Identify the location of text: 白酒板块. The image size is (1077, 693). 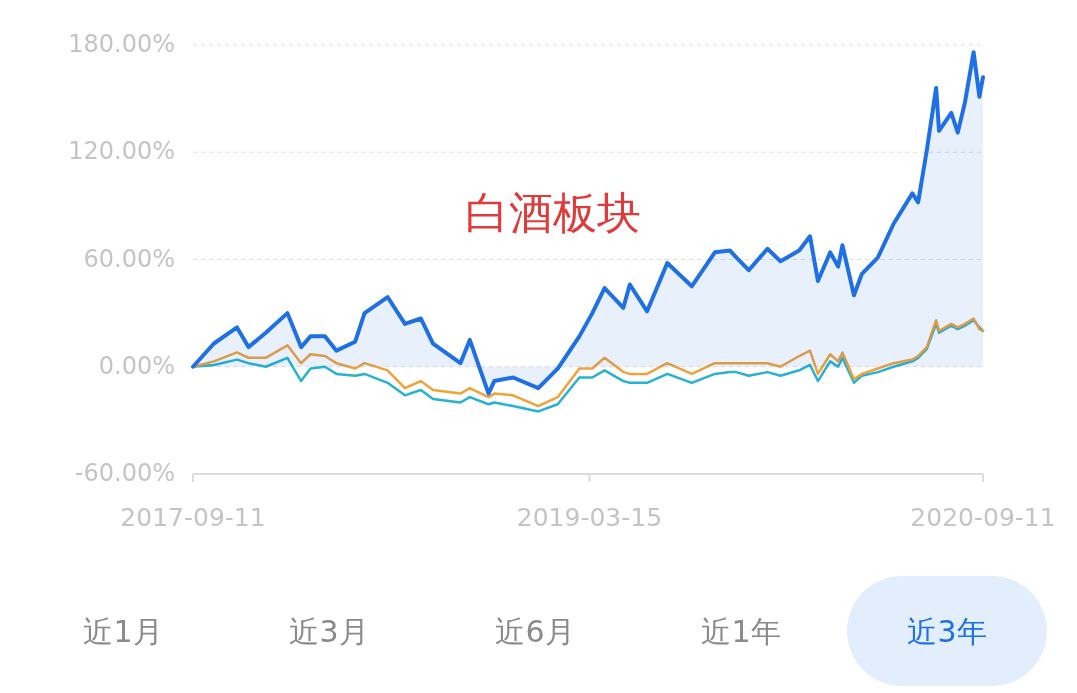
(553, 212).